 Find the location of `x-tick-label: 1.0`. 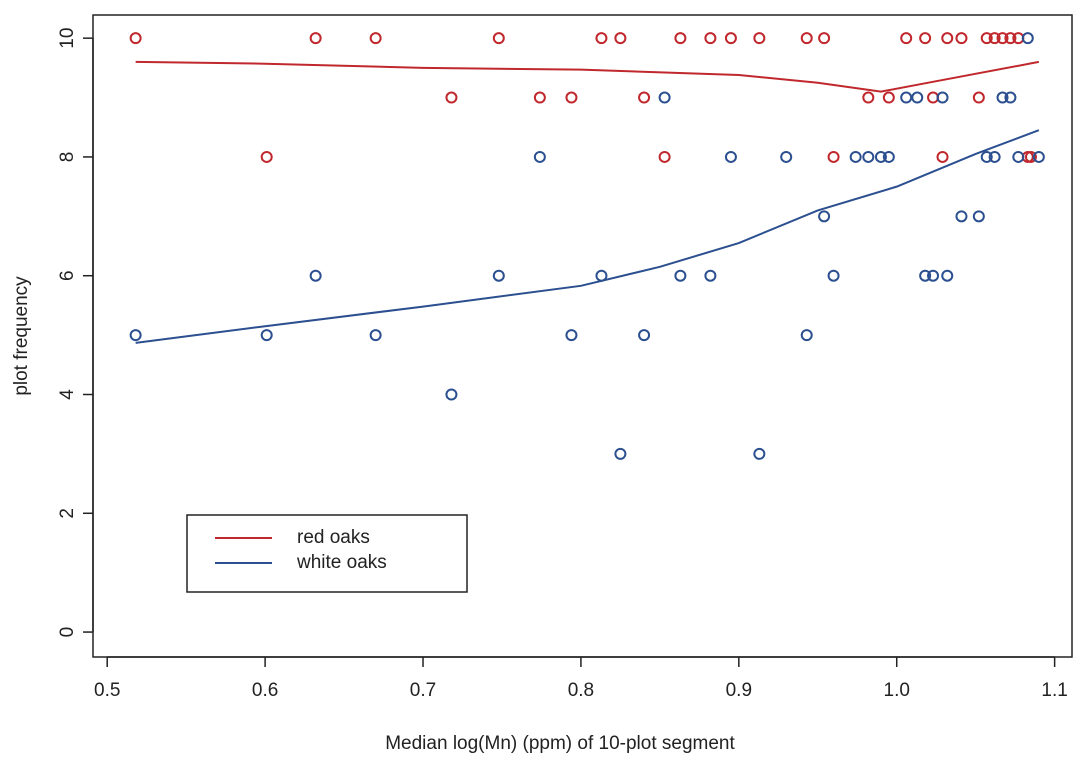

x-tick-label: 1.0 is located at coordinates (897, 690).